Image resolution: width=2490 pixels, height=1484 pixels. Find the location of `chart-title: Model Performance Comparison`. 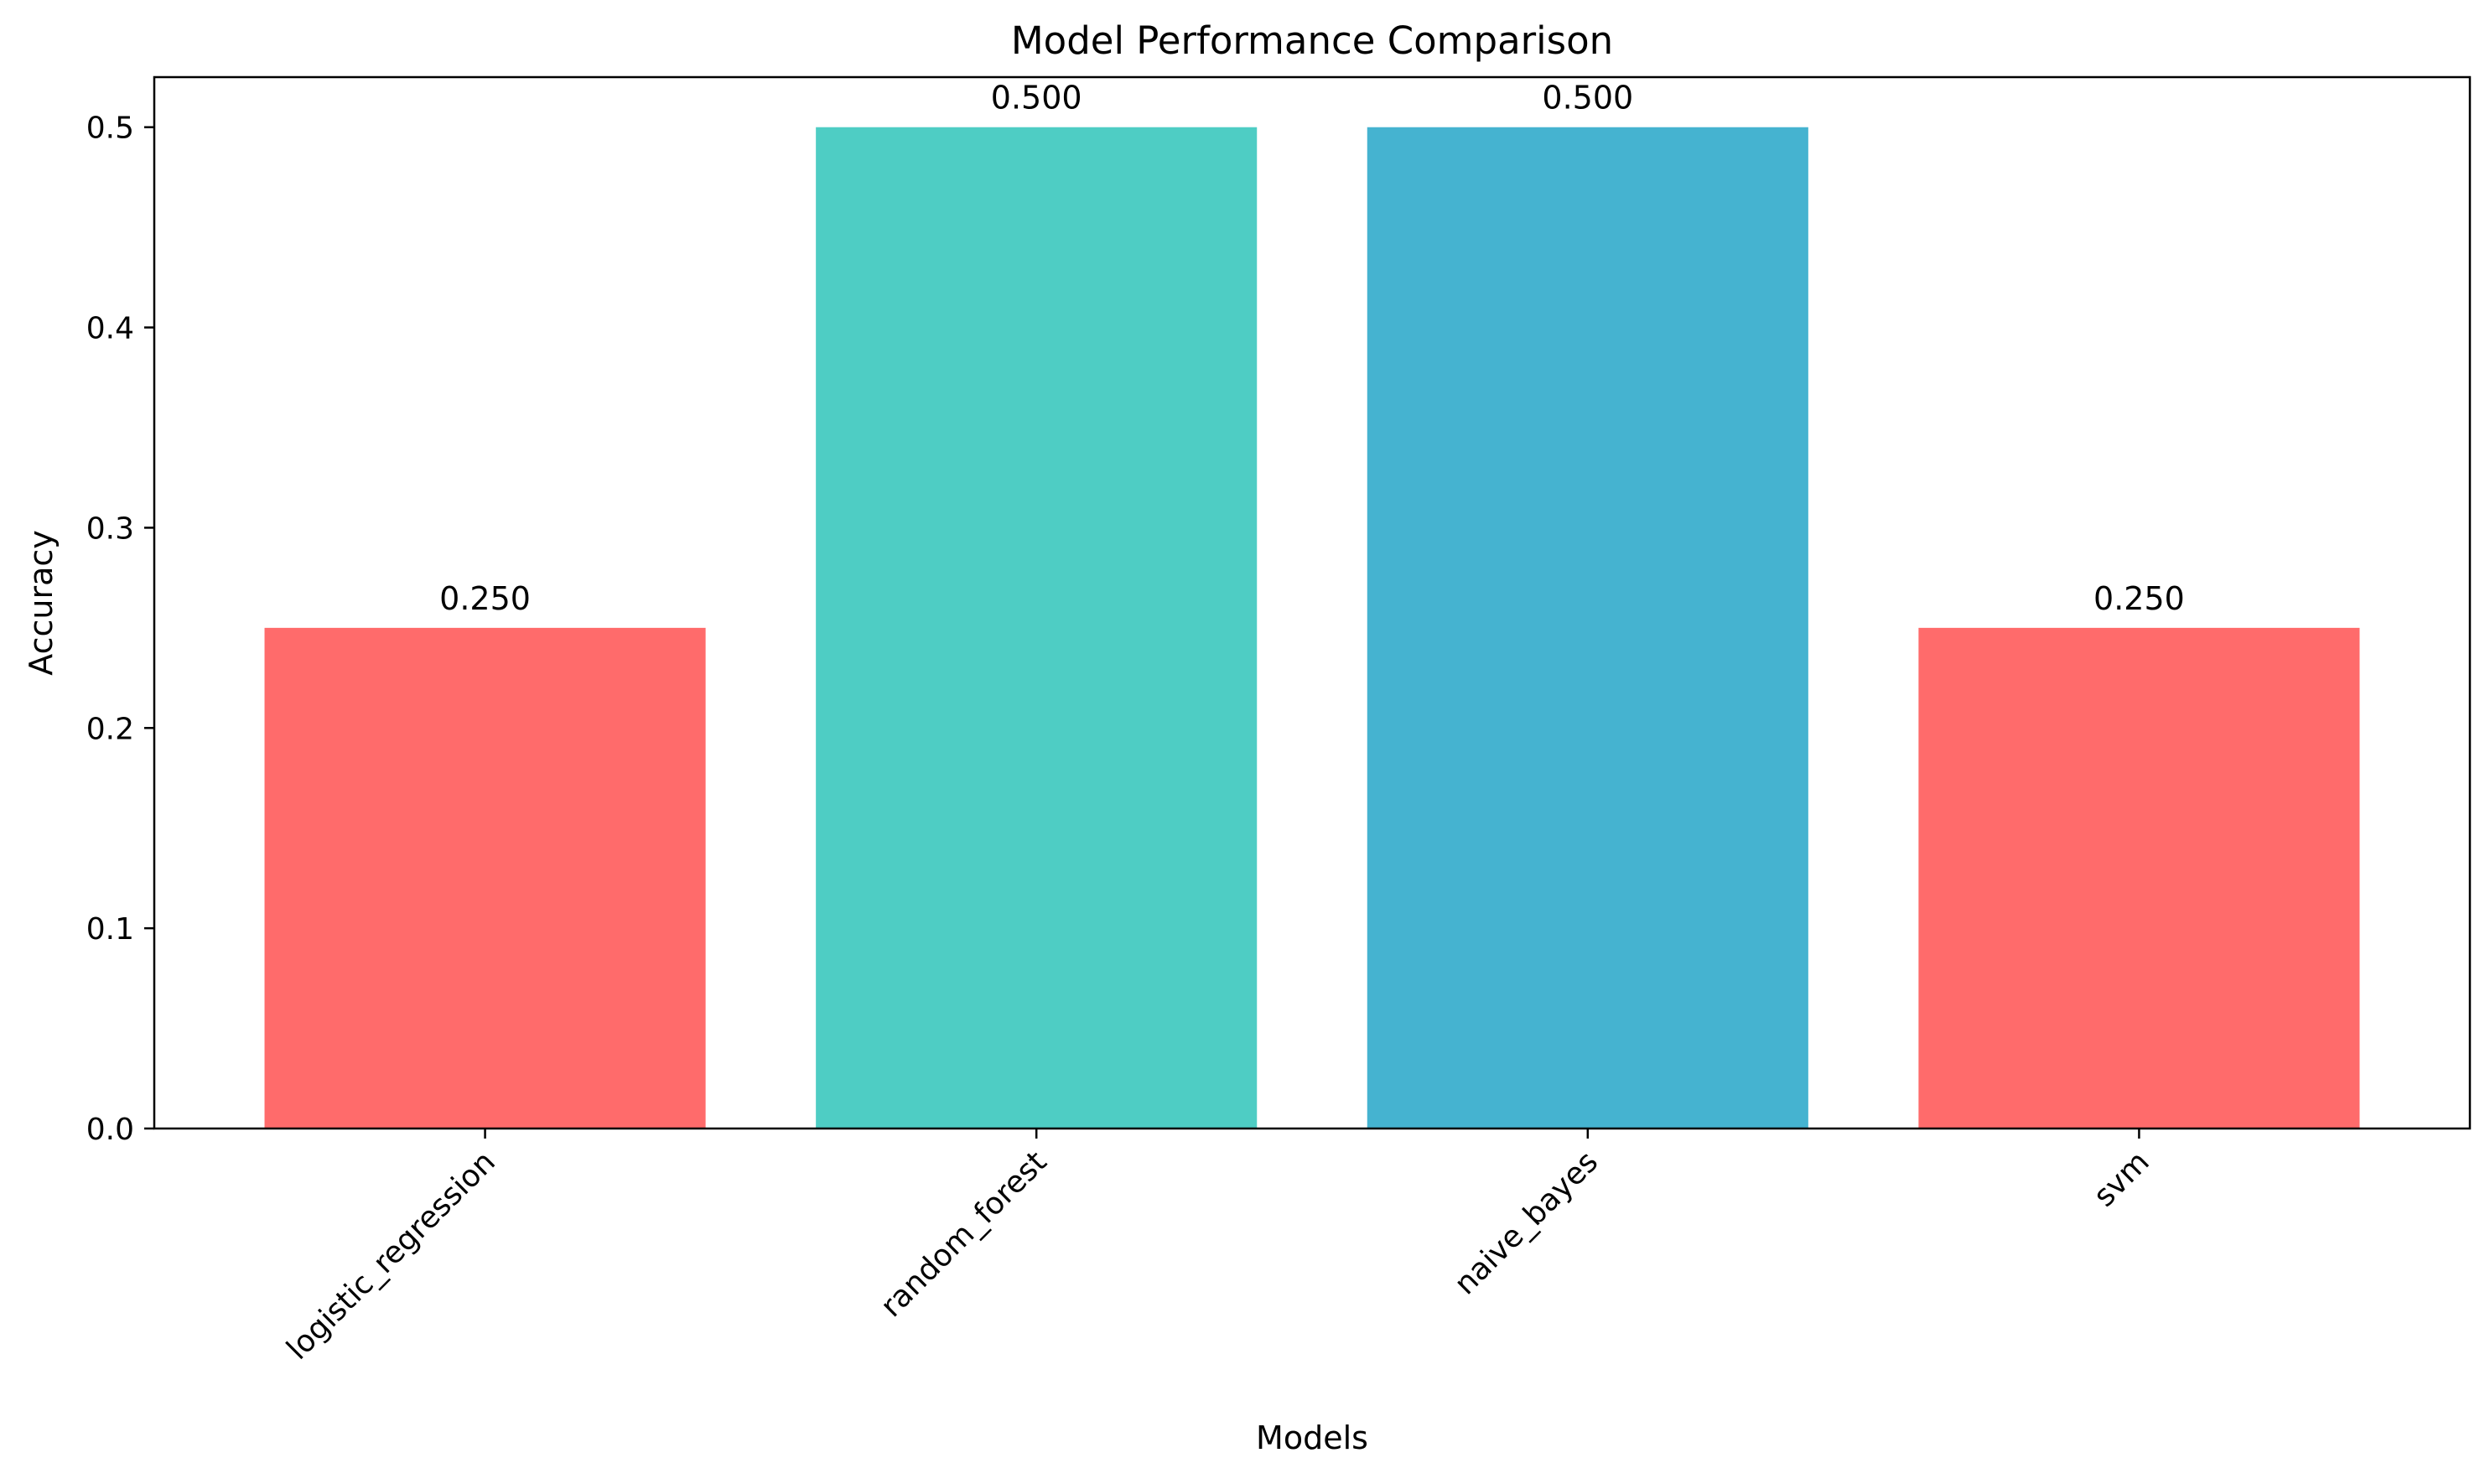

chart-title: Model Performance Comparison is located at coordinates (1312, 40).